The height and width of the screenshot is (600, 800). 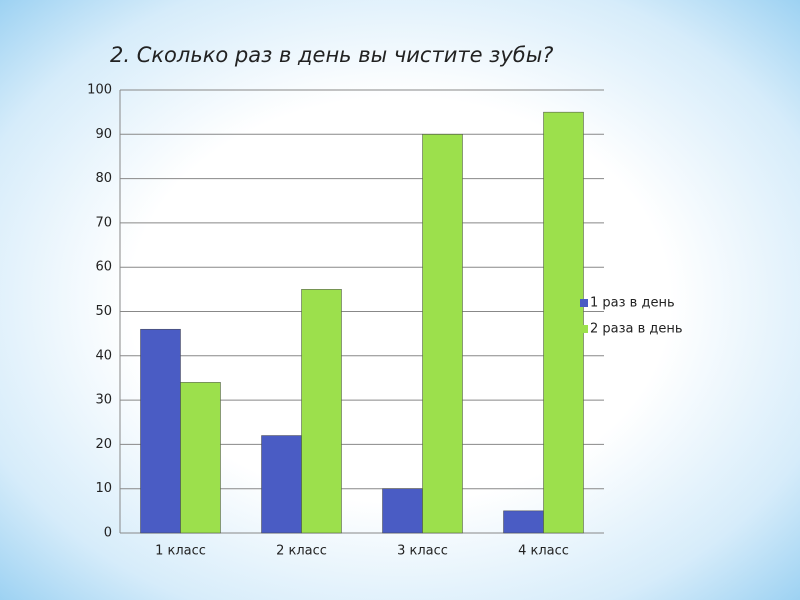 What do you see at coordinates (108, 533) in the screenshot?
I see `y-tick-label: 0` at bounding box center [108, 533].